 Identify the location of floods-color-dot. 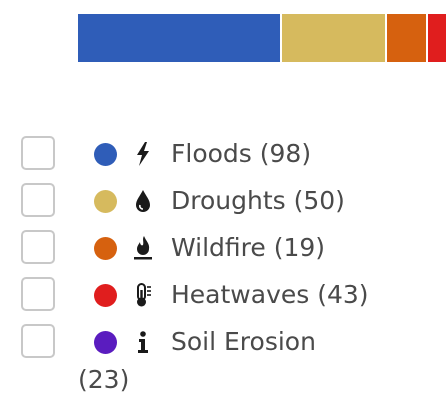
(105, 154).